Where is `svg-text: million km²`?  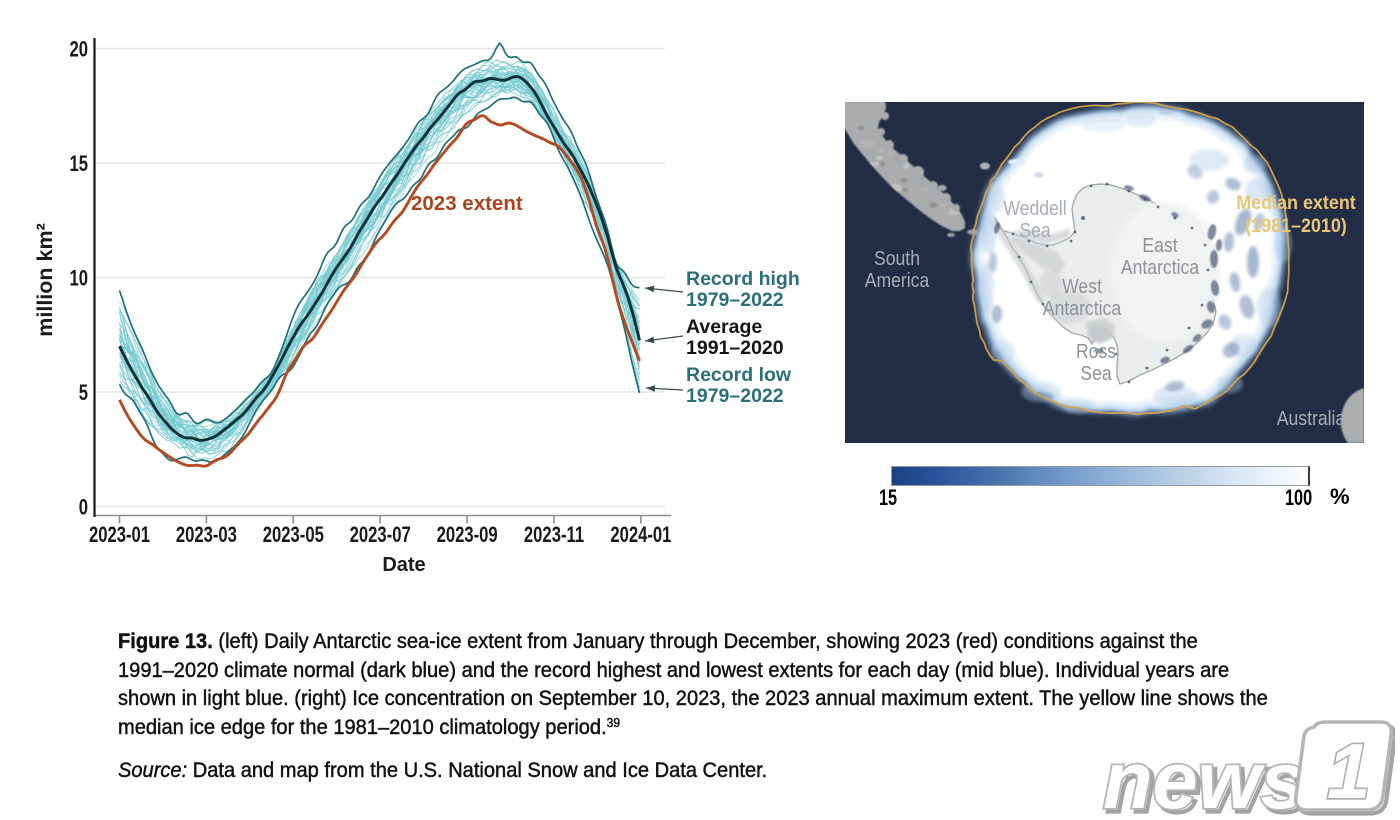
svg-text: million km² is located at coordinates (45, 279).